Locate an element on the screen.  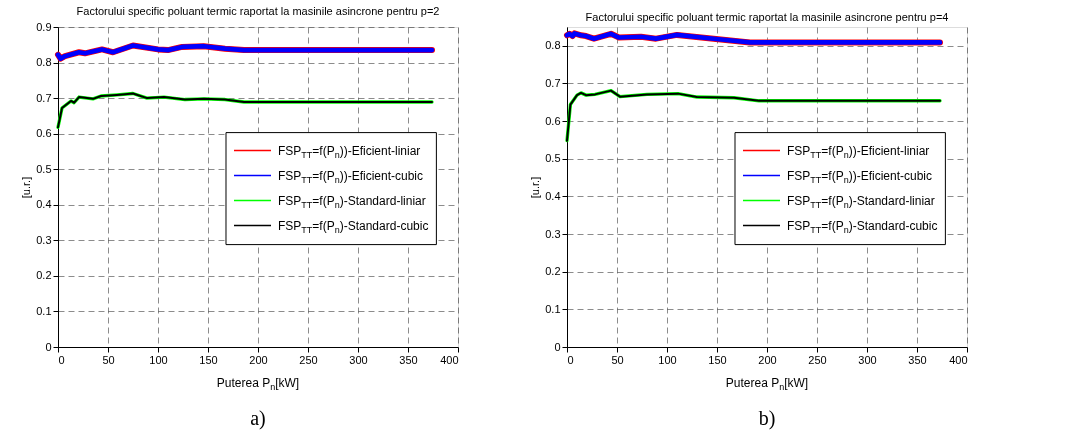
chart-title: Factorului specific poluant termic raportat la masinile asincrone pentru p=2 is located at coordinates (258, 11).